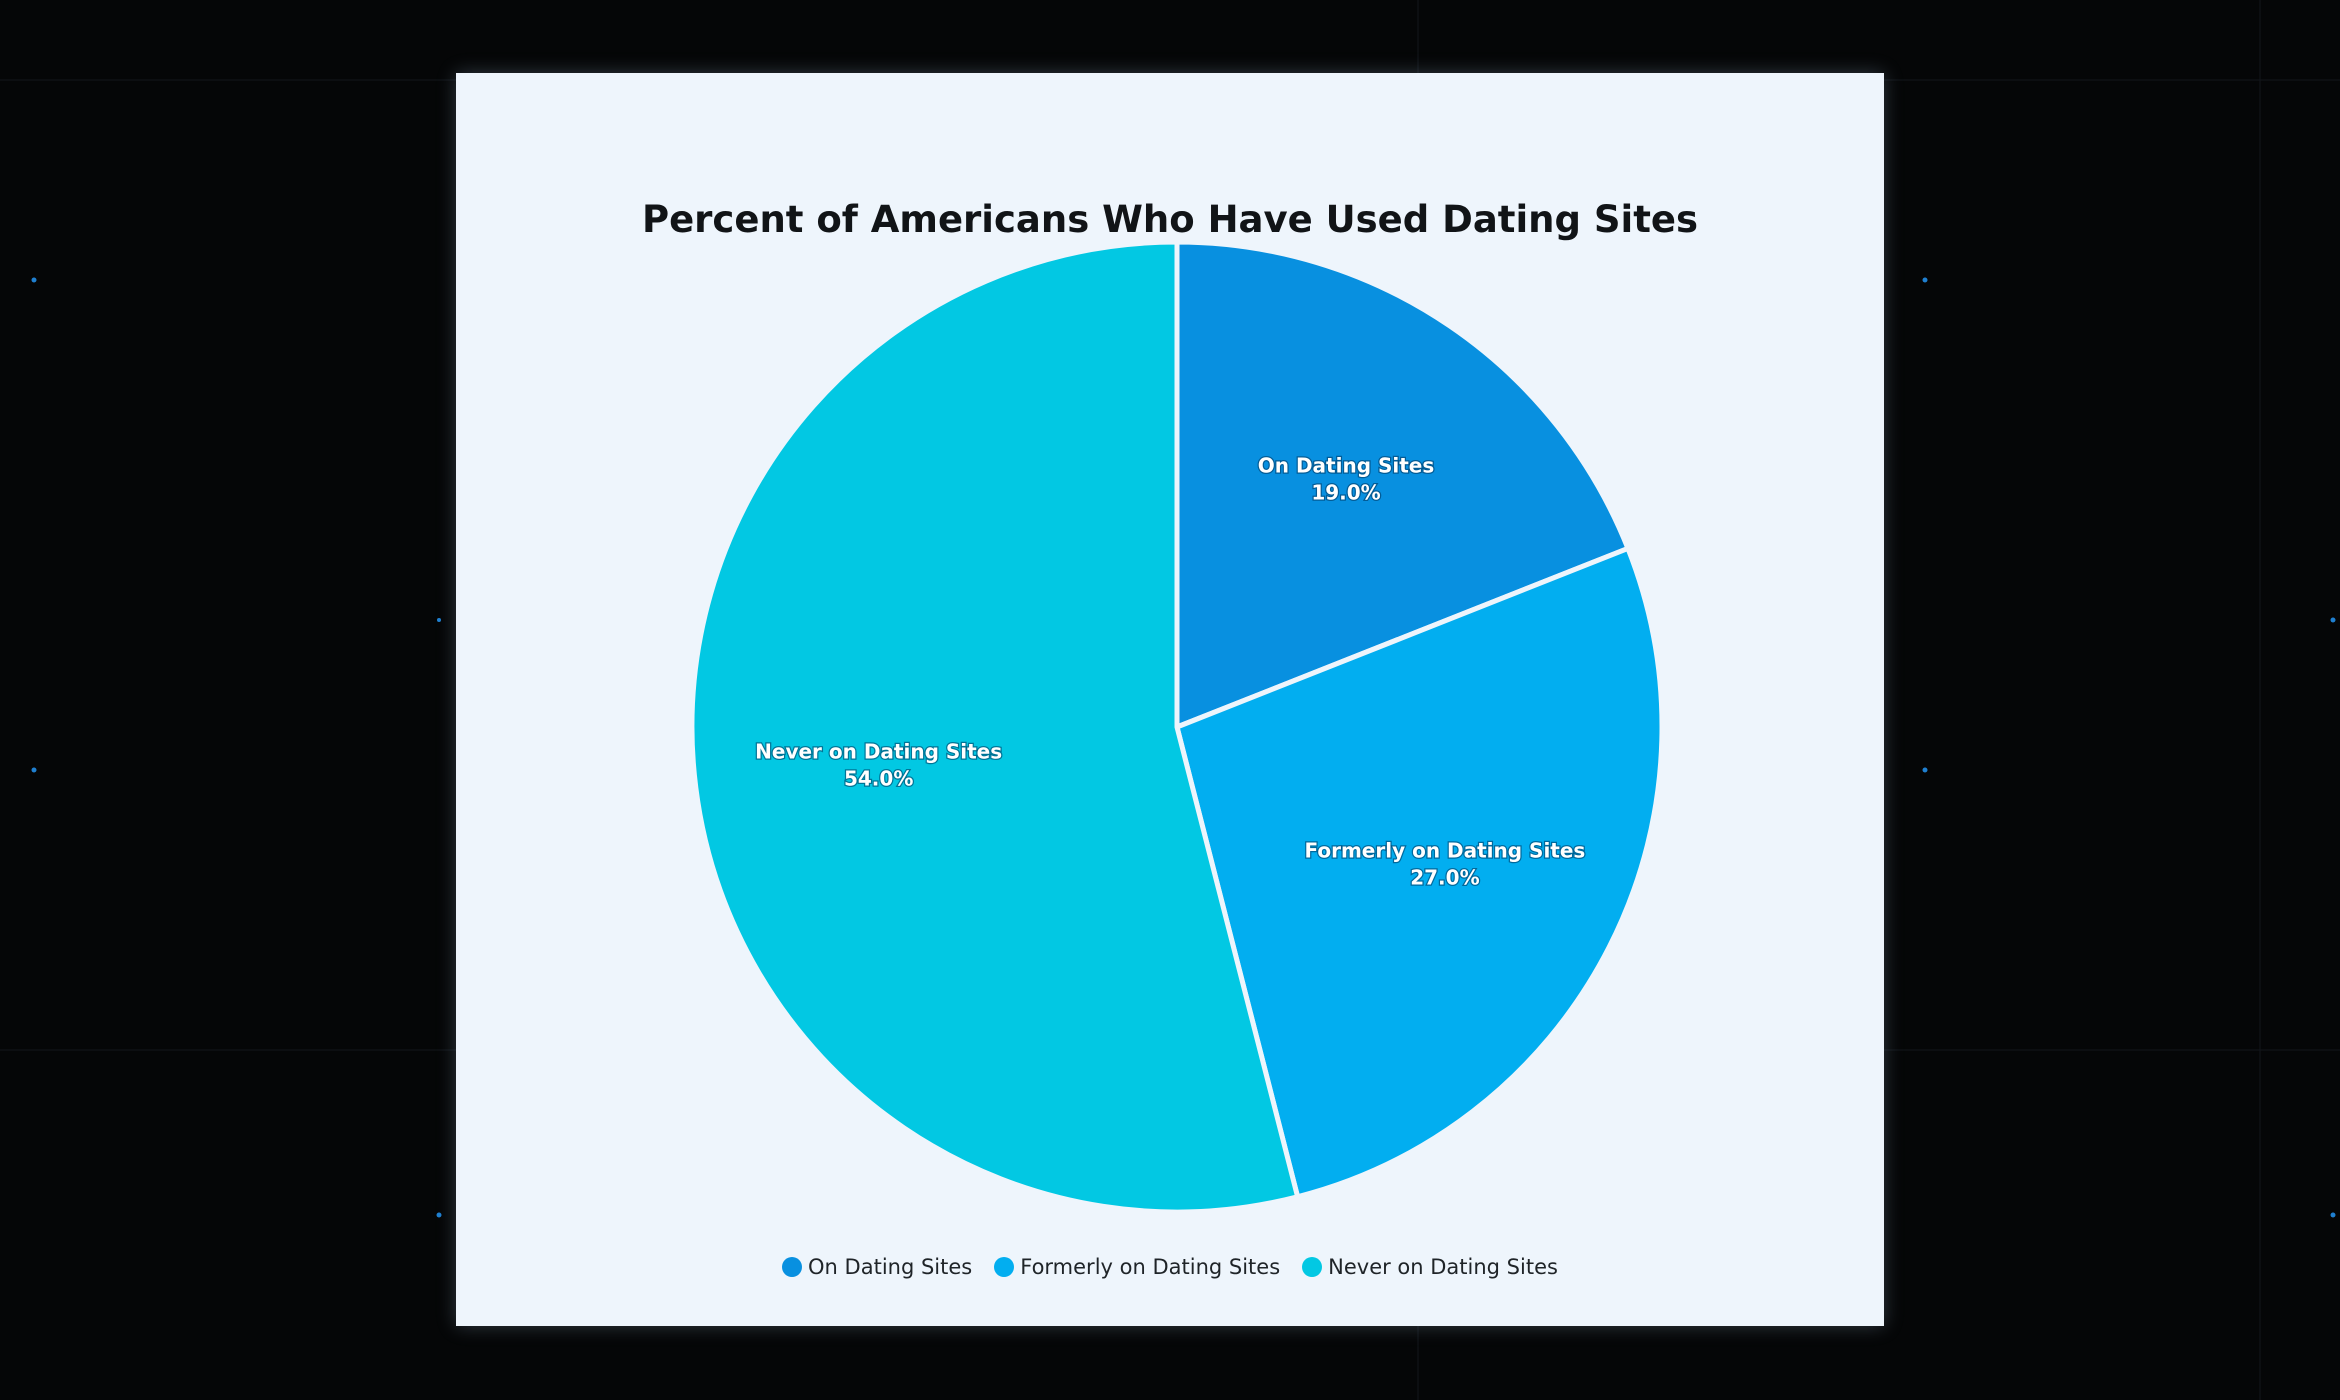 The width and height of the screenshot is (2340, 1400). I want to click on legend-item-formerly-on-dating-sites: Formerly on Dating Sites, so click(1137, 1267).